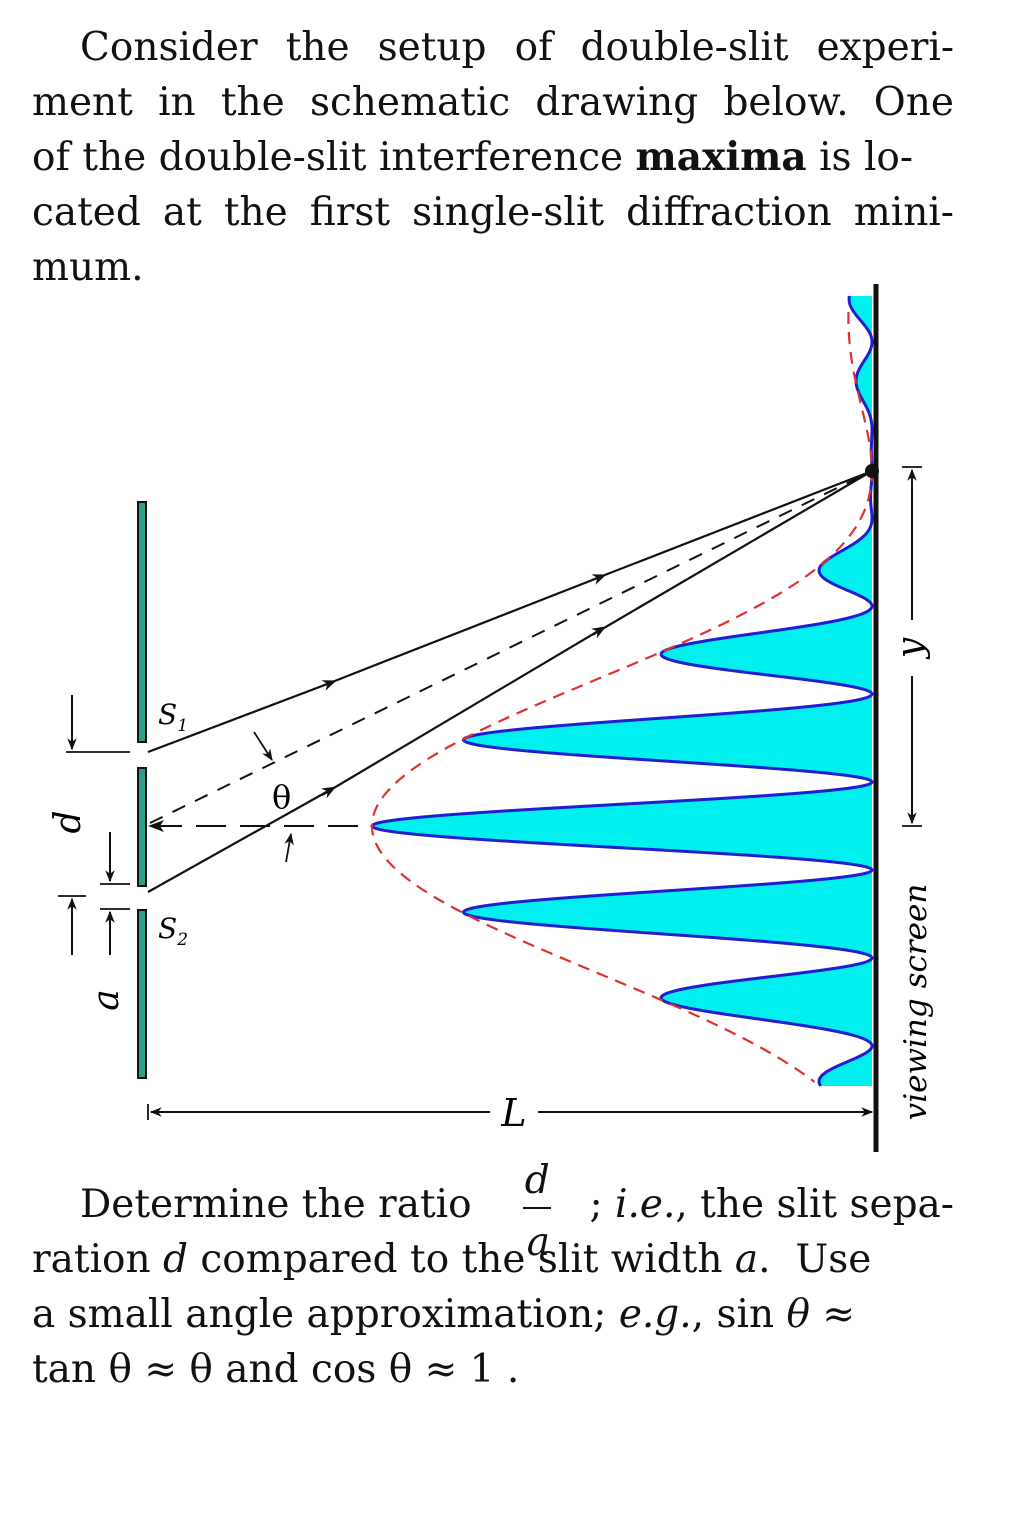  I want to click on s2-label: S2, so click(173, 931).